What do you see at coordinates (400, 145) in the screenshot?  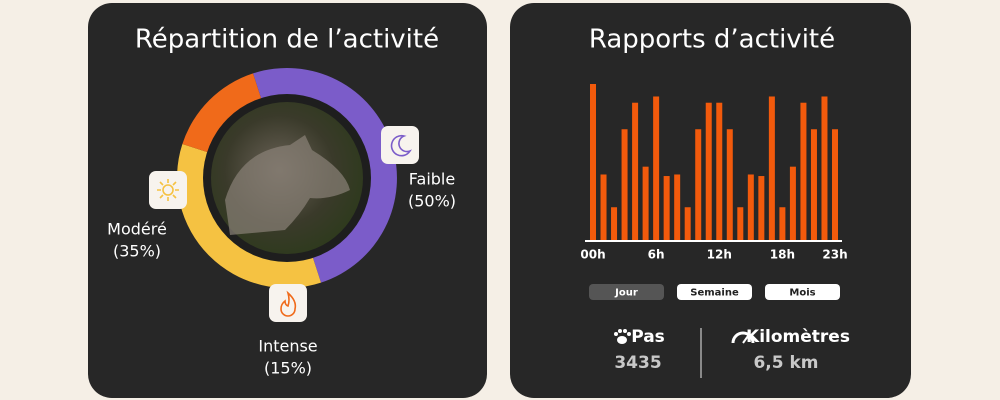 I see `icon-moon` at bounding box center [400, 145].